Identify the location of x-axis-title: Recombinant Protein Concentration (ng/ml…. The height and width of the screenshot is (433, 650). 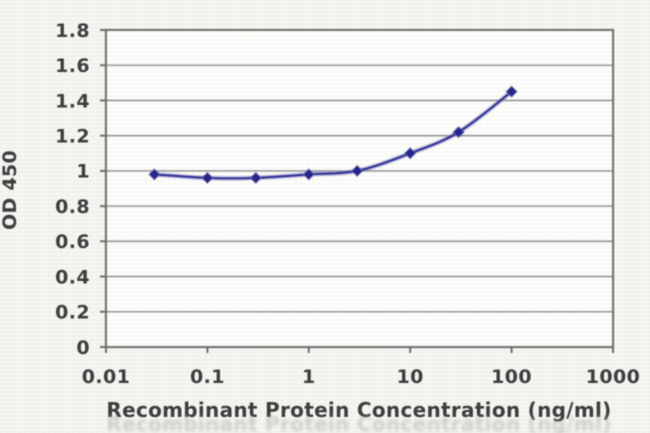
(358, 410).